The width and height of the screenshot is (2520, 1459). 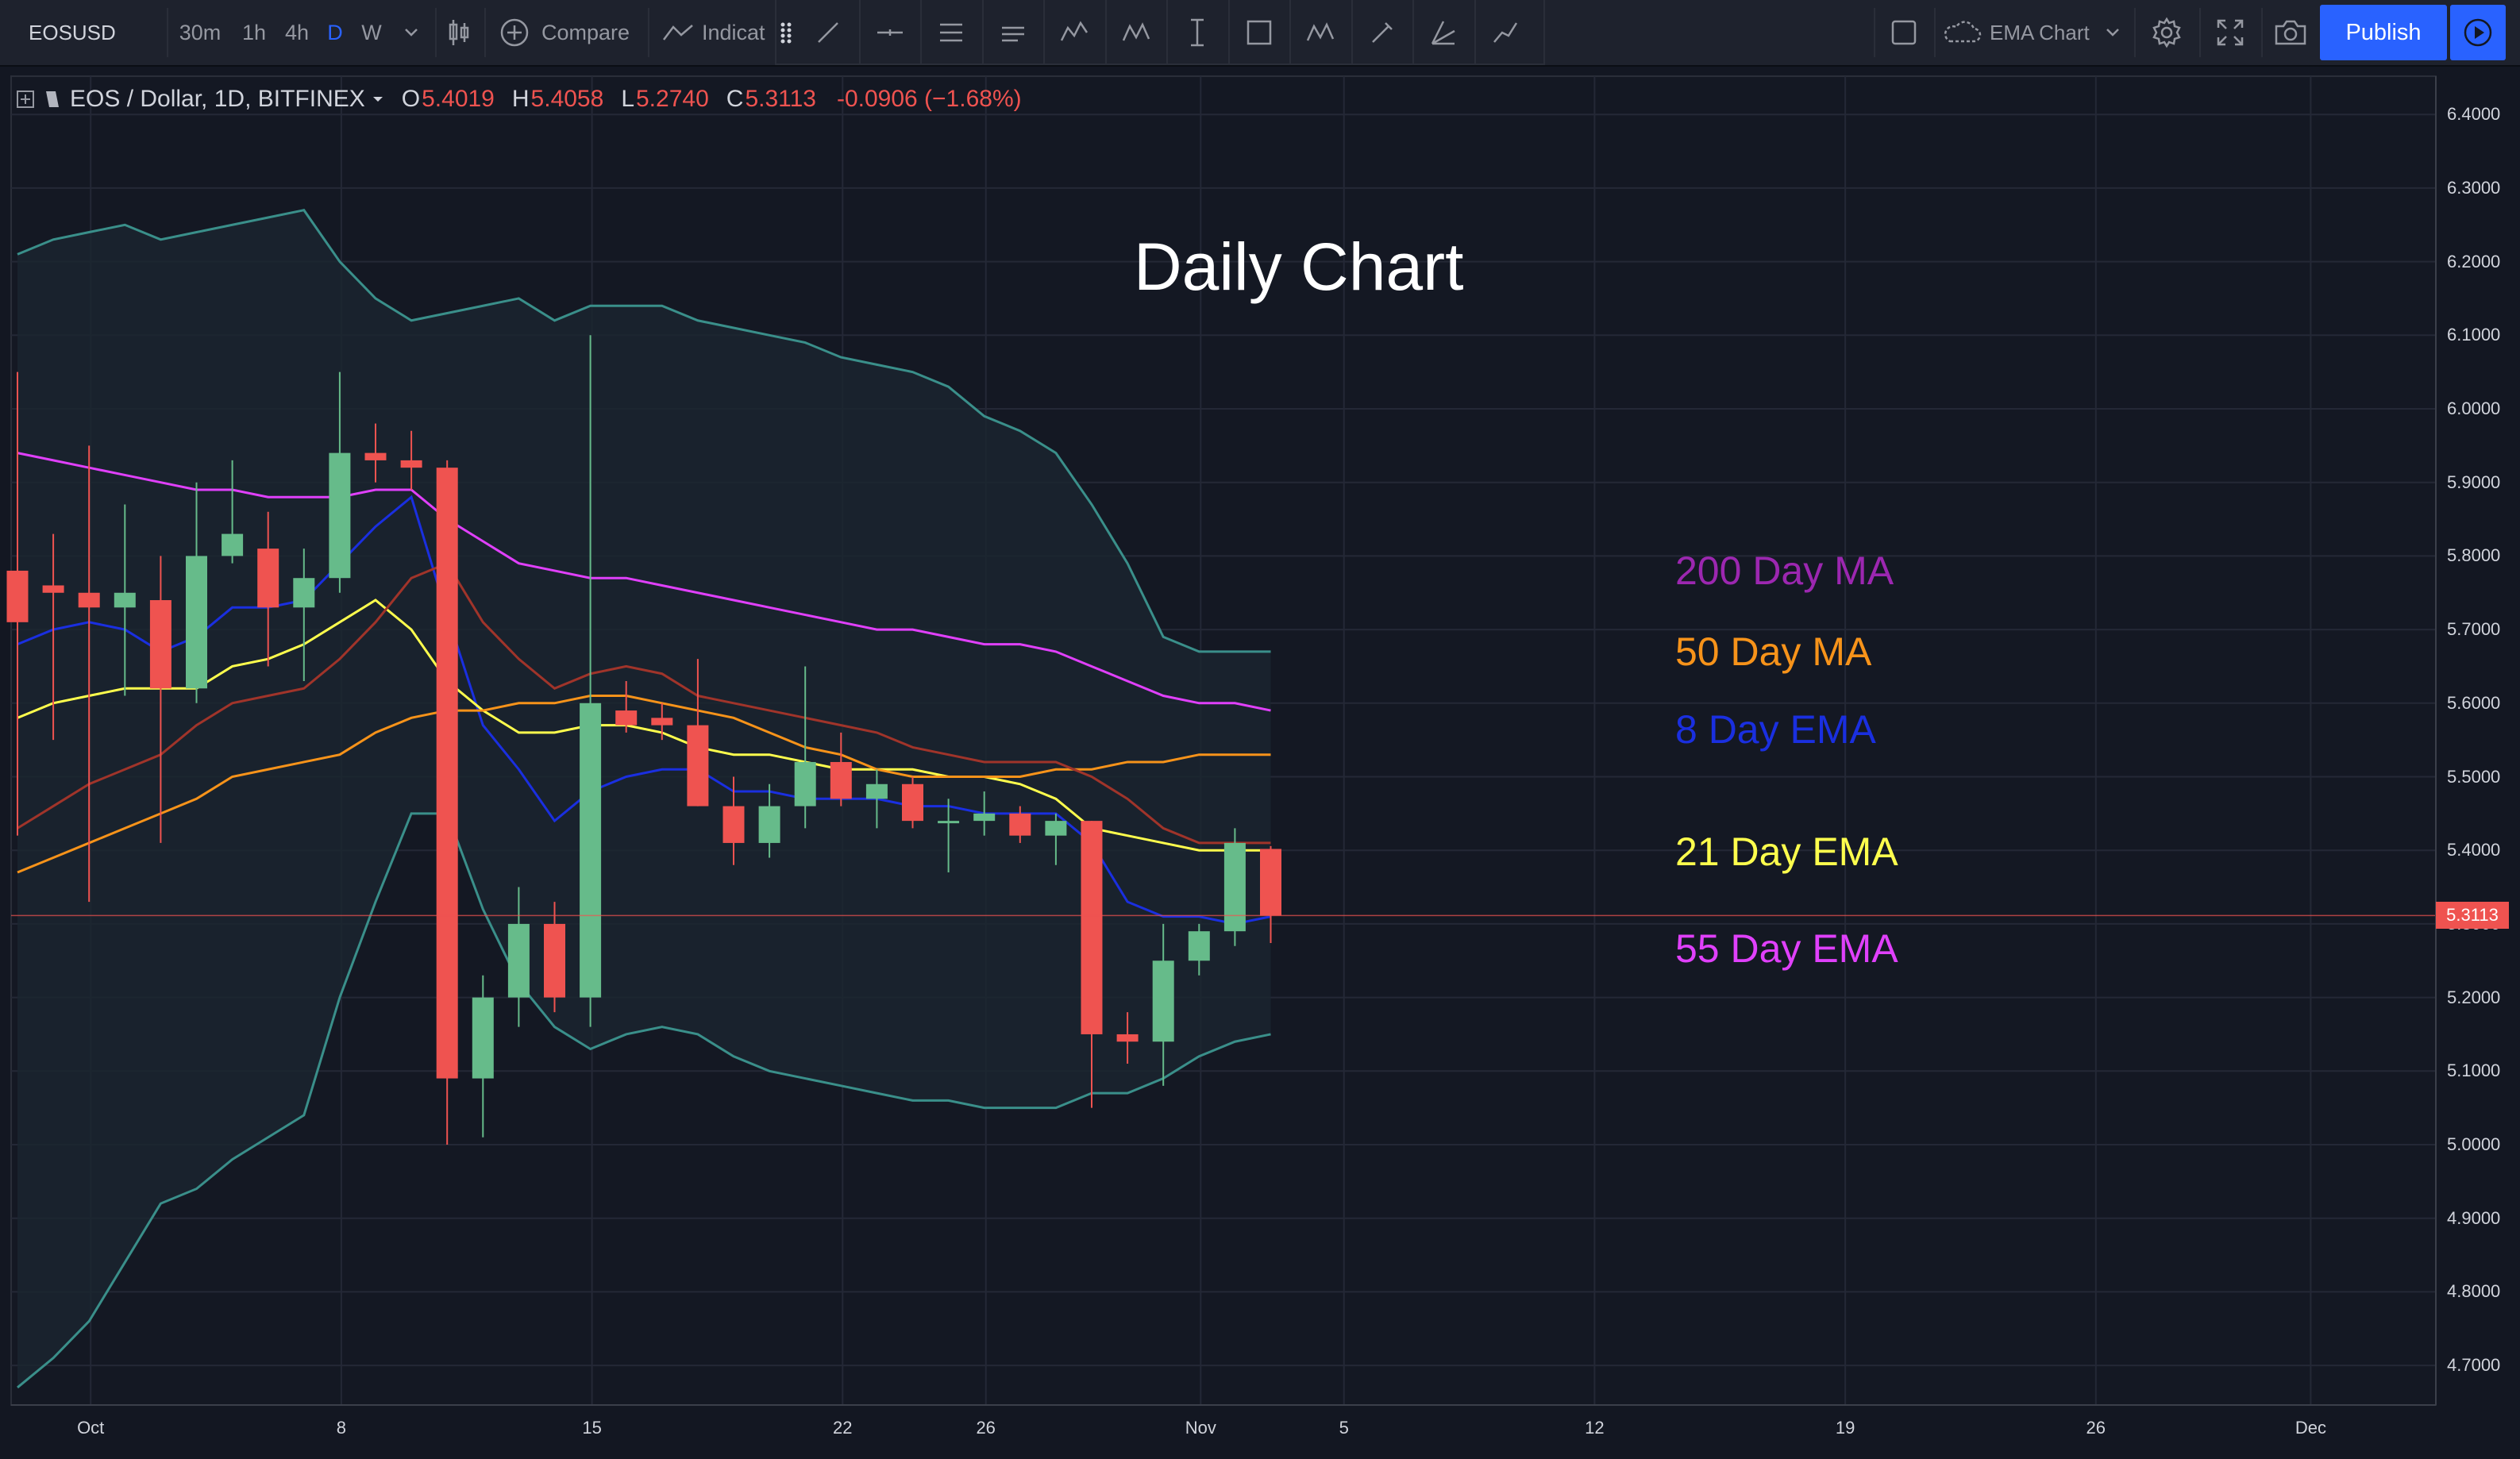 What do you see at coordinates (72, 32) in the screenshot?
I see `symbol-search-button: EOSUSD` at bounding box center [72, 32].